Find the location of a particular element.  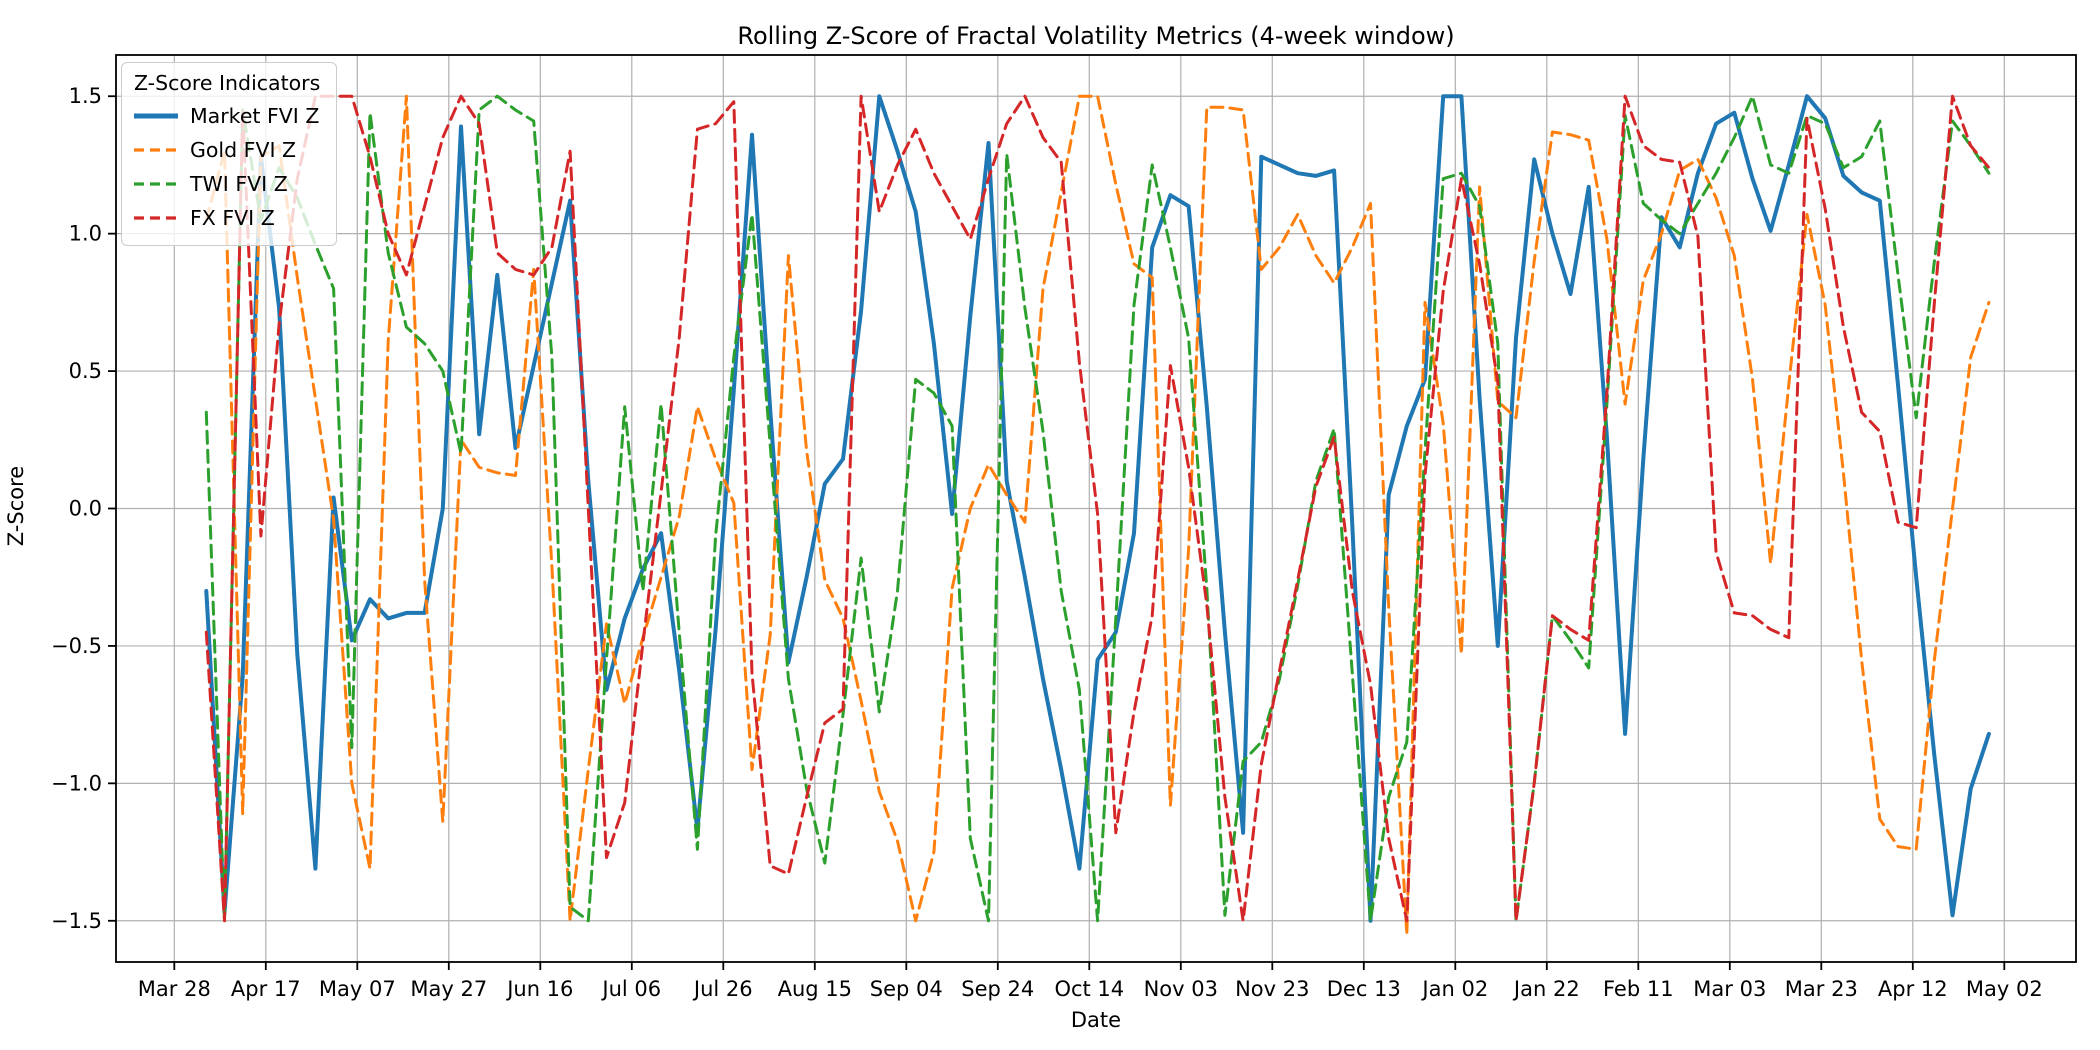

legend-item-market: Market FVI Z is located at coordinates (227, 116).